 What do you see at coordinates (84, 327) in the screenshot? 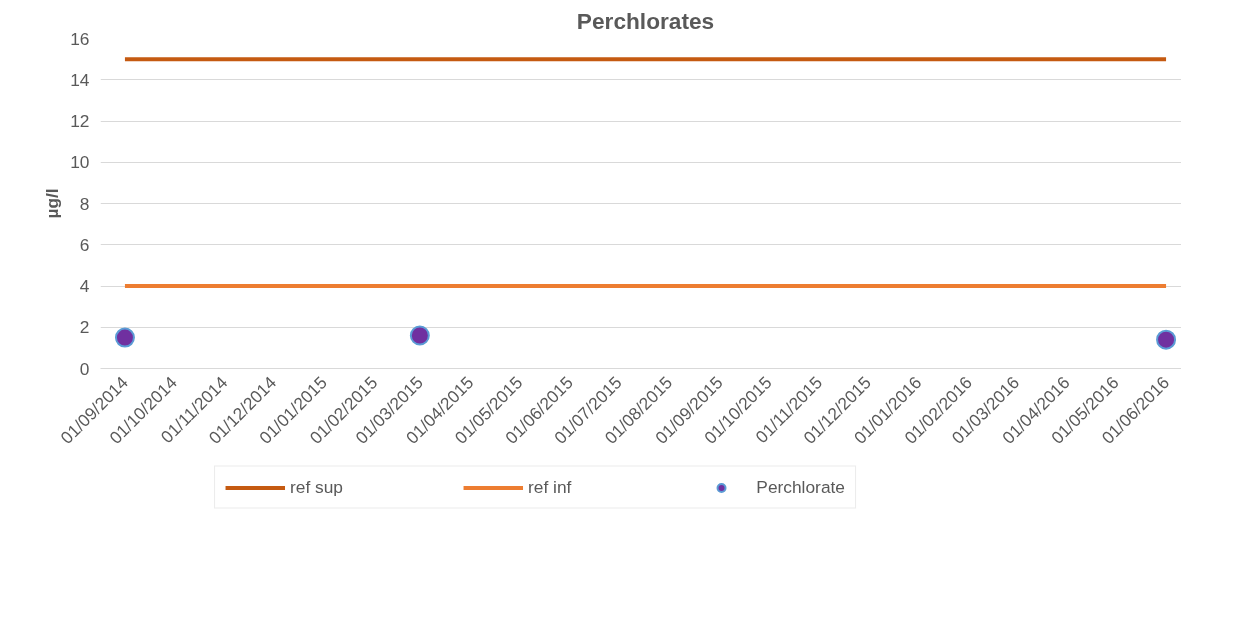
I see `y-tick-label: 2` at bounding box center [84, 327].